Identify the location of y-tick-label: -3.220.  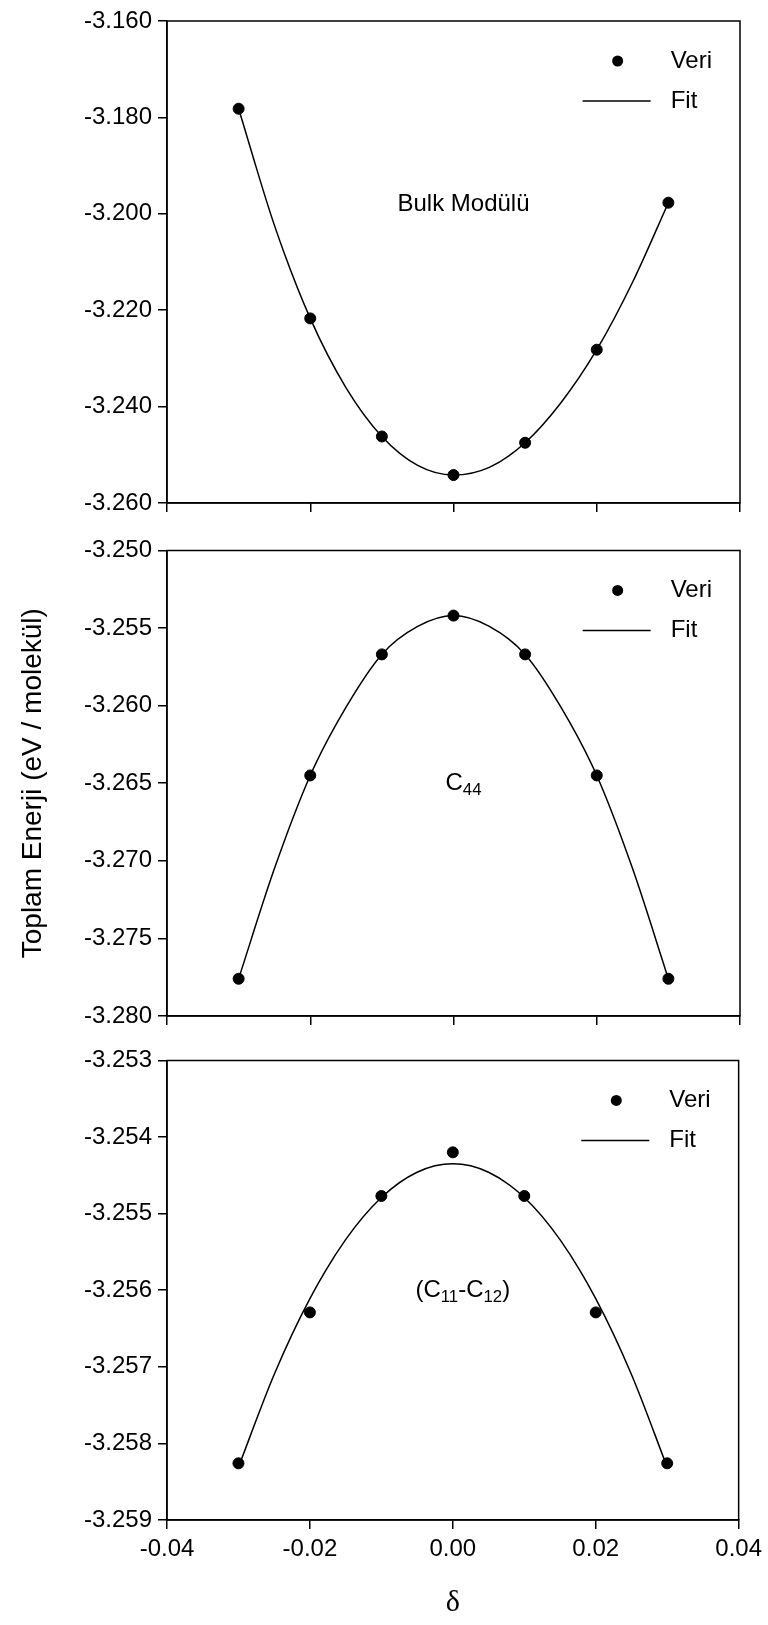
(117, 308).